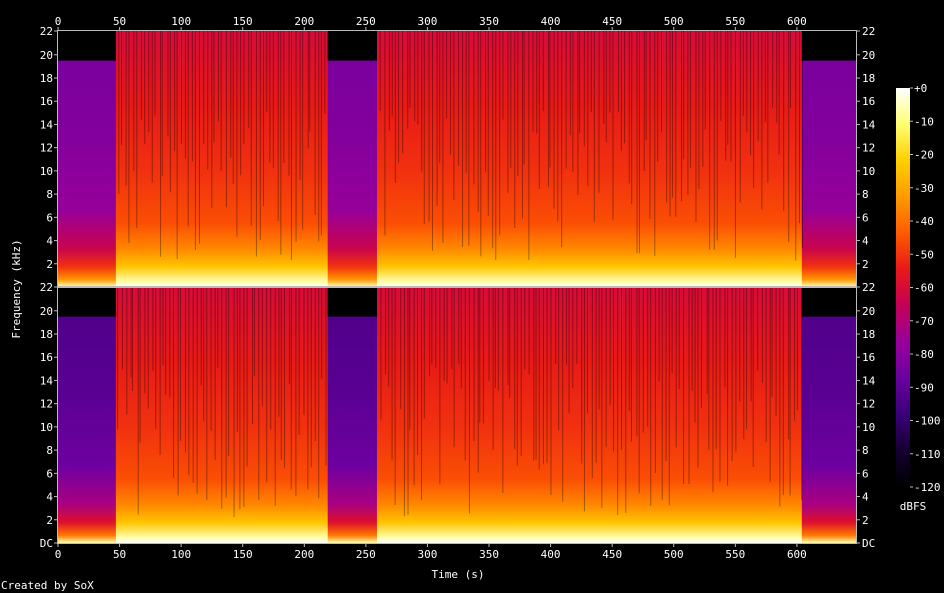 Image resolution: width=944 pixels, height=593 pixels. What do you see at coordinates (46, 357) in the screenshot?
I see `y-tick-label-left: 16` at bounding box center [46, 357].